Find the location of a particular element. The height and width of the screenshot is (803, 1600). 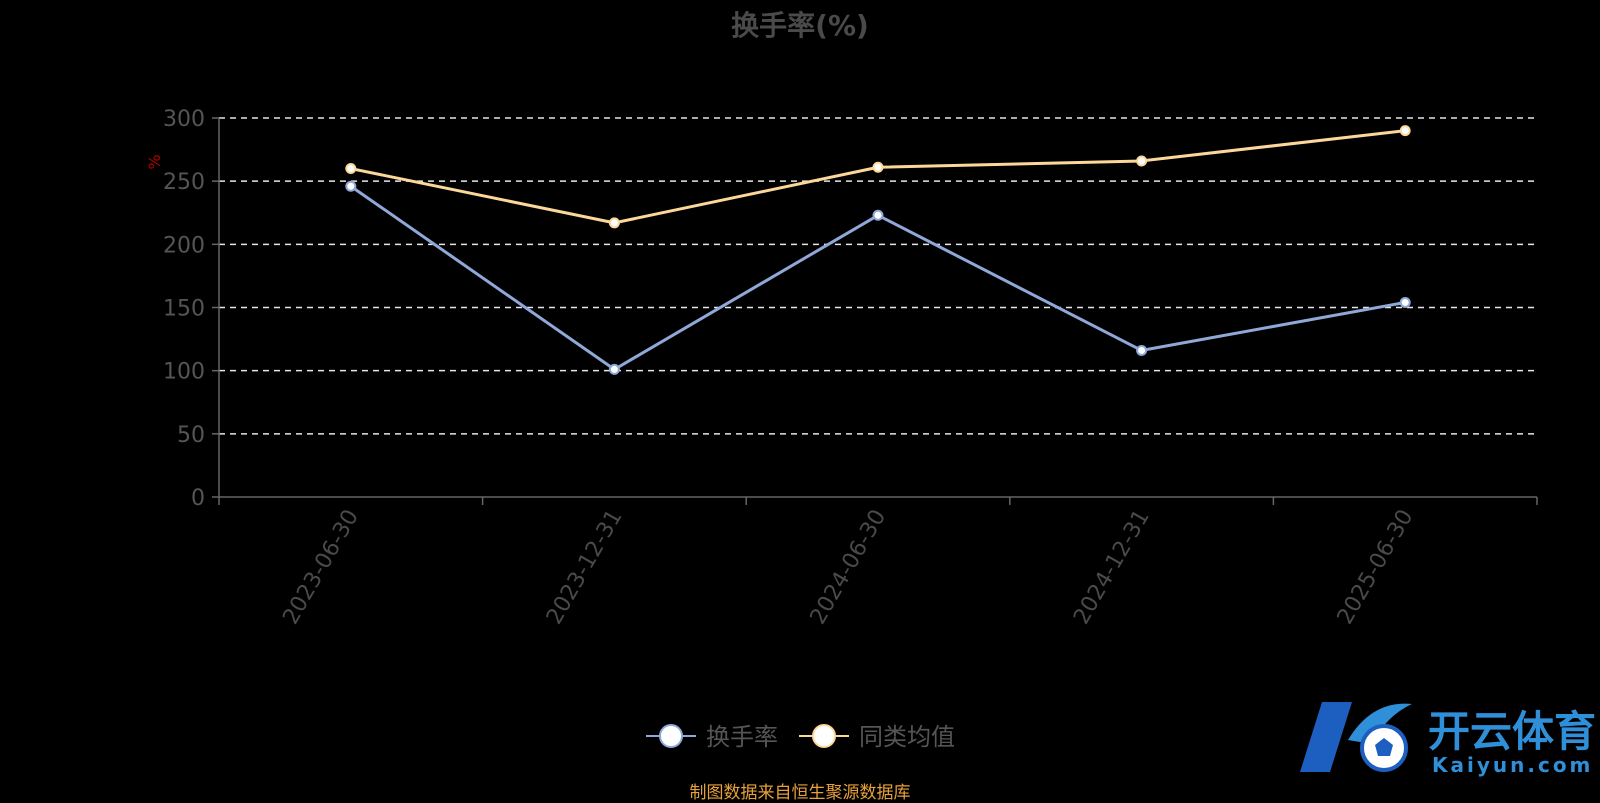

watermark-brand-cn: 开云体育 is located at coordinates (1512, 731).